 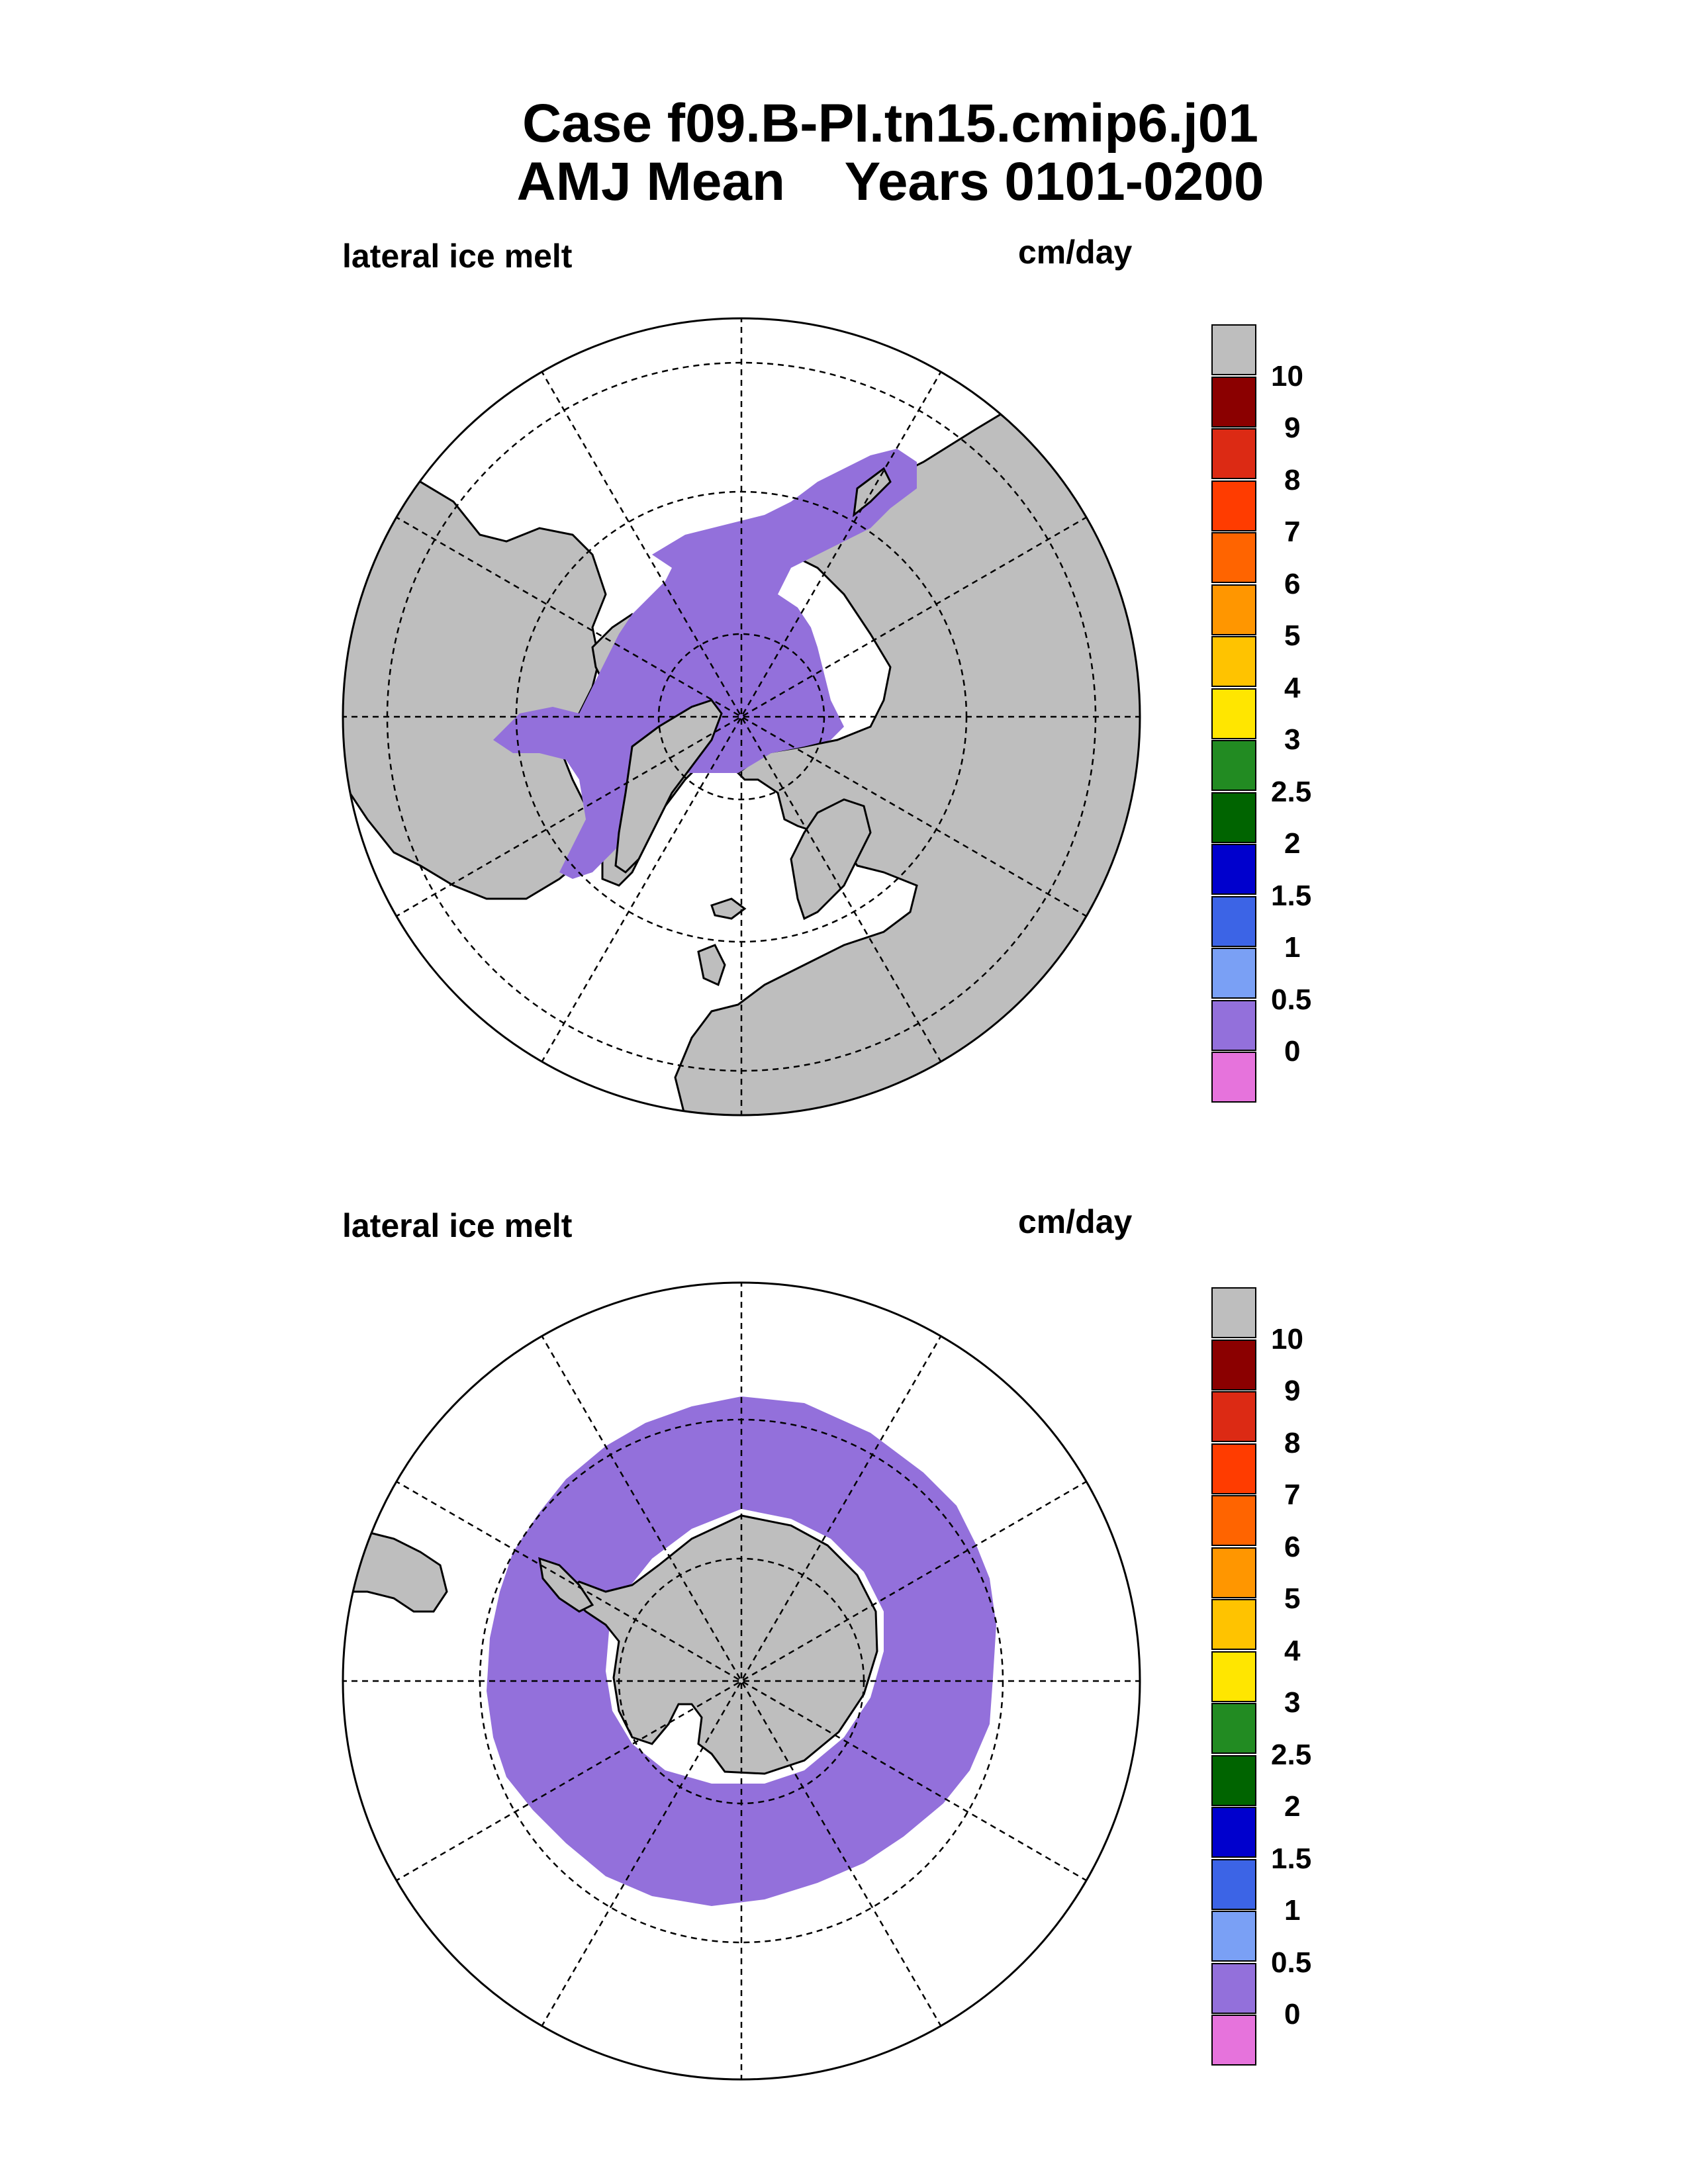 What do you see at coordinates (721, 1644) in the screenshot?
I see `south-land-antarctica` at bounding box center [721, 1644].